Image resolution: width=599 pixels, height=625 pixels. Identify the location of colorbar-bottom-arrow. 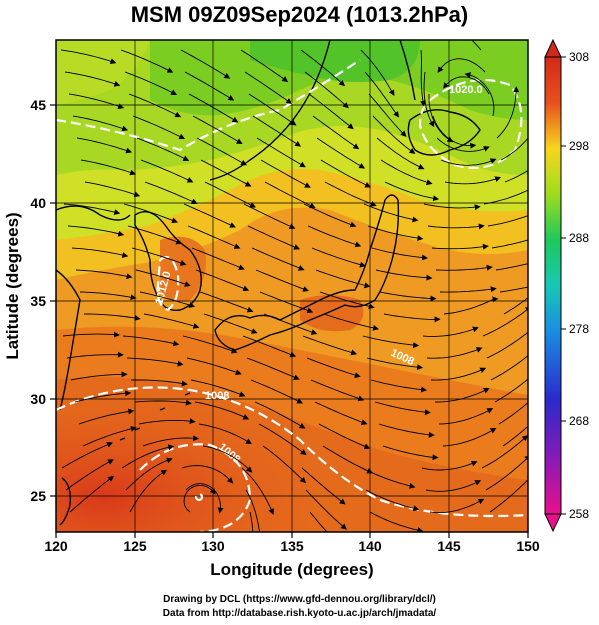
(553, 523).